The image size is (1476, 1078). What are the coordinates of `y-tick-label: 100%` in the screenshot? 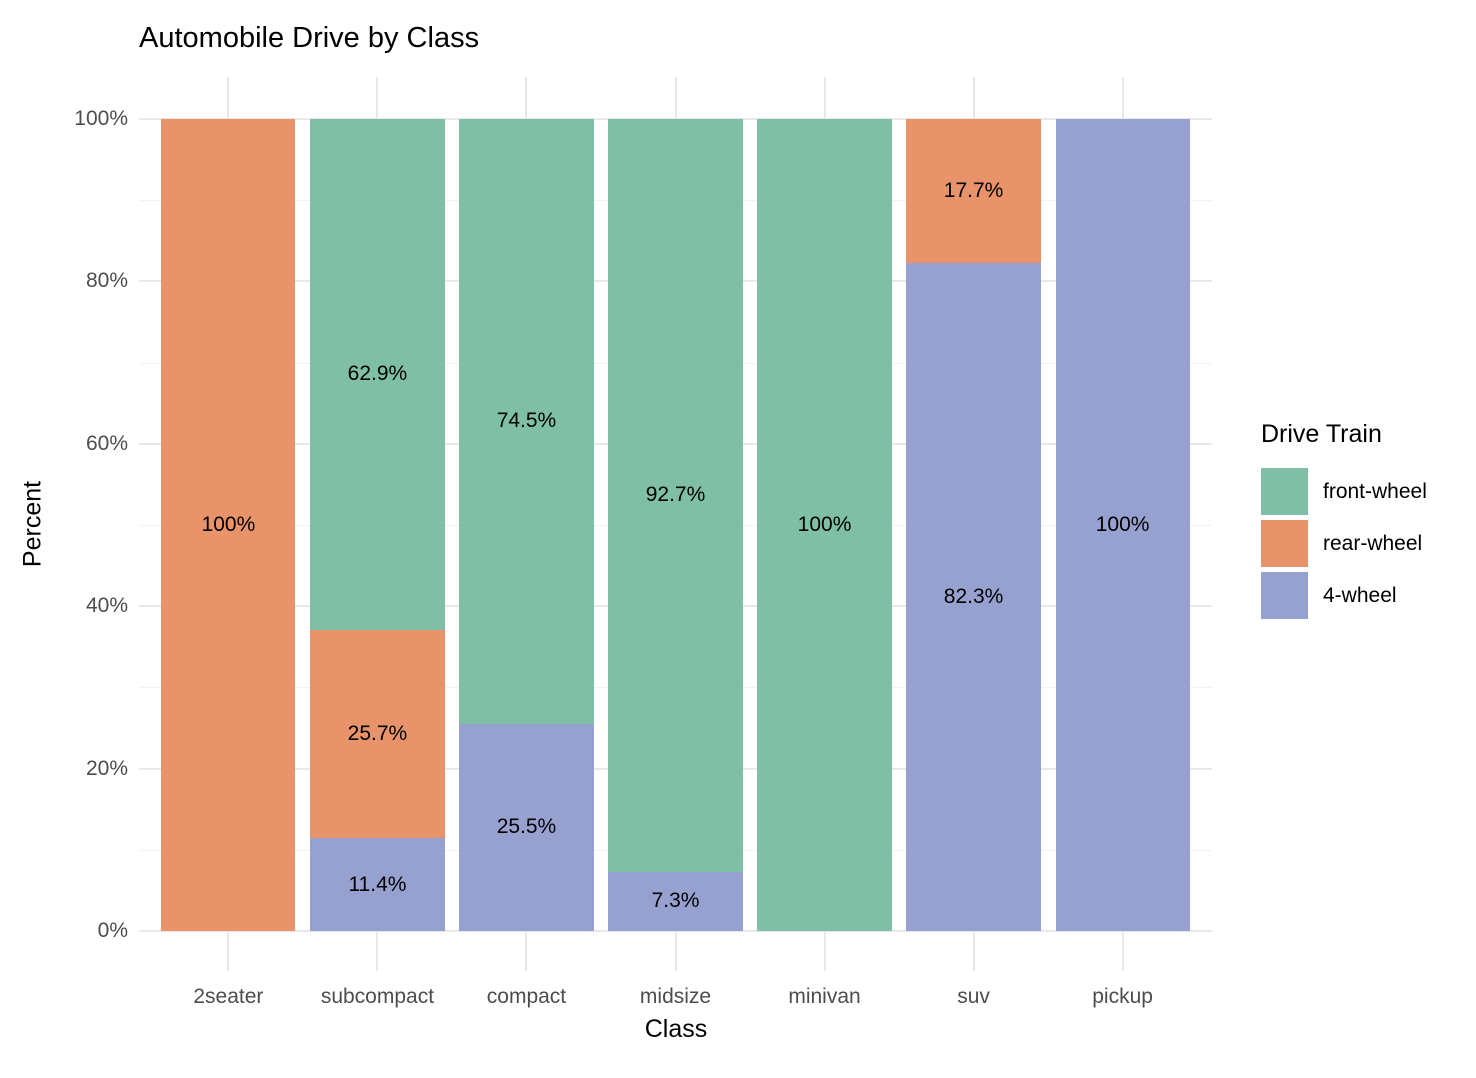 It's located at (101, 118).